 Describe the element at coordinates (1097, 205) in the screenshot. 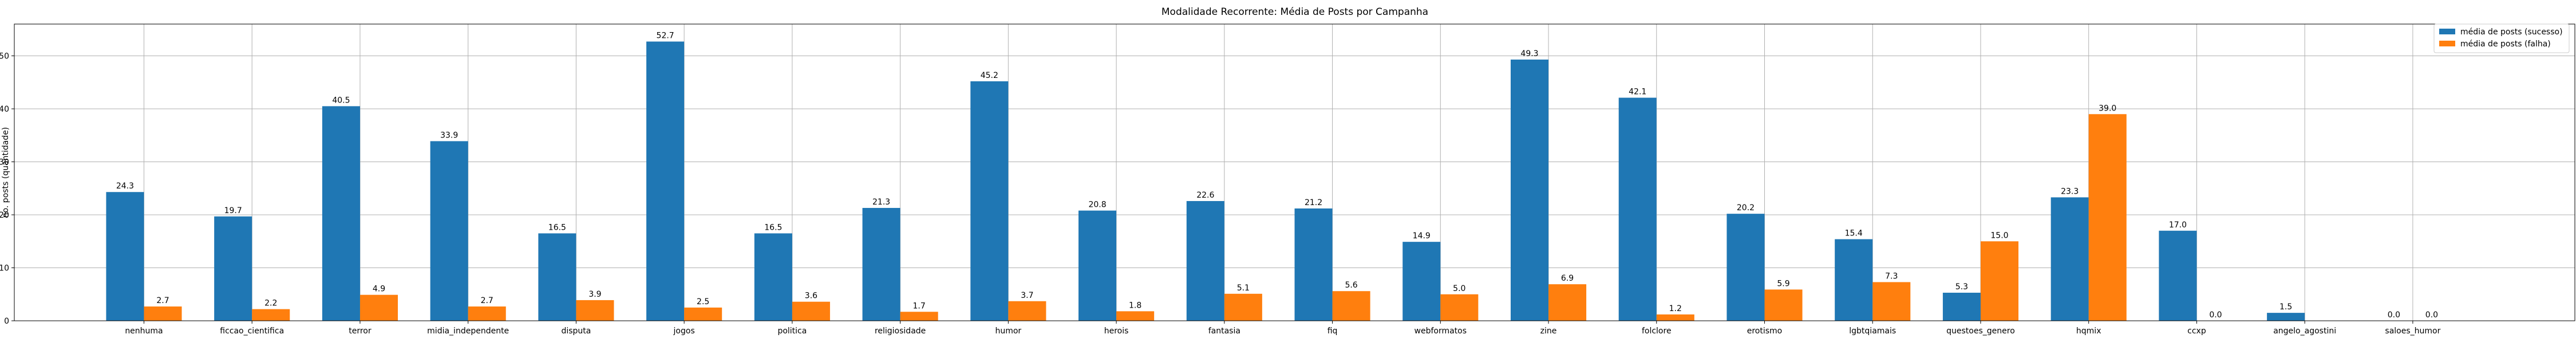

I see `bar-value-label: 20.8` at that location.